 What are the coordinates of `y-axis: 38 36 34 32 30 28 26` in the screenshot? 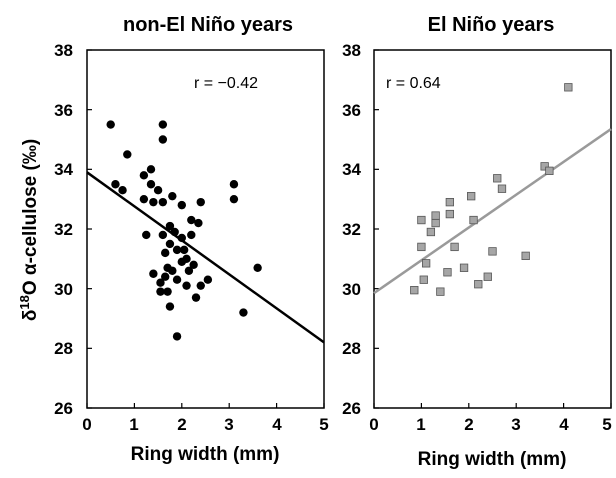 It's located at (63, 229).